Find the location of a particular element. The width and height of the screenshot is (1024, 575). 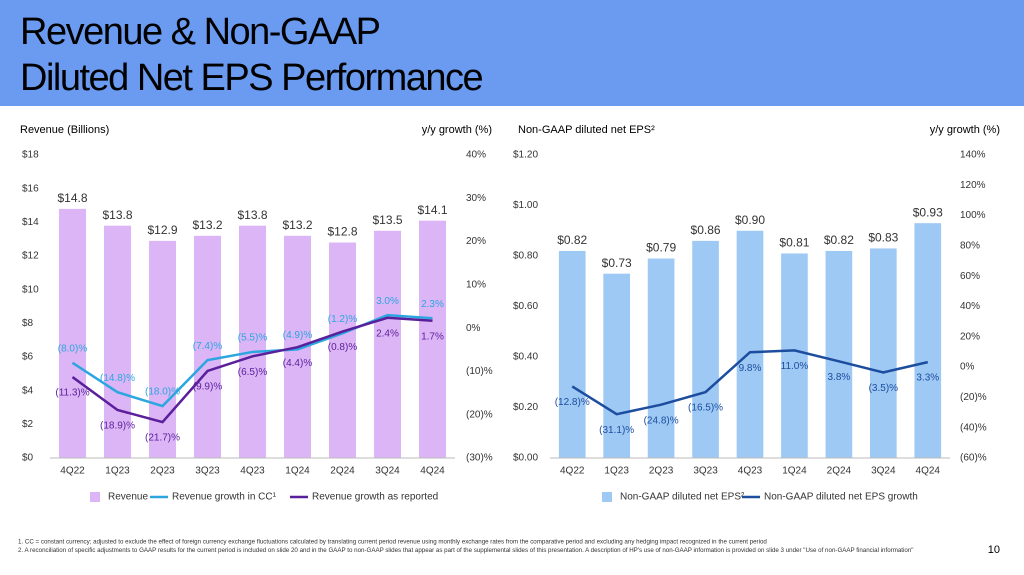

line-value-label: 3.8% is located at coordinates (838, 377).